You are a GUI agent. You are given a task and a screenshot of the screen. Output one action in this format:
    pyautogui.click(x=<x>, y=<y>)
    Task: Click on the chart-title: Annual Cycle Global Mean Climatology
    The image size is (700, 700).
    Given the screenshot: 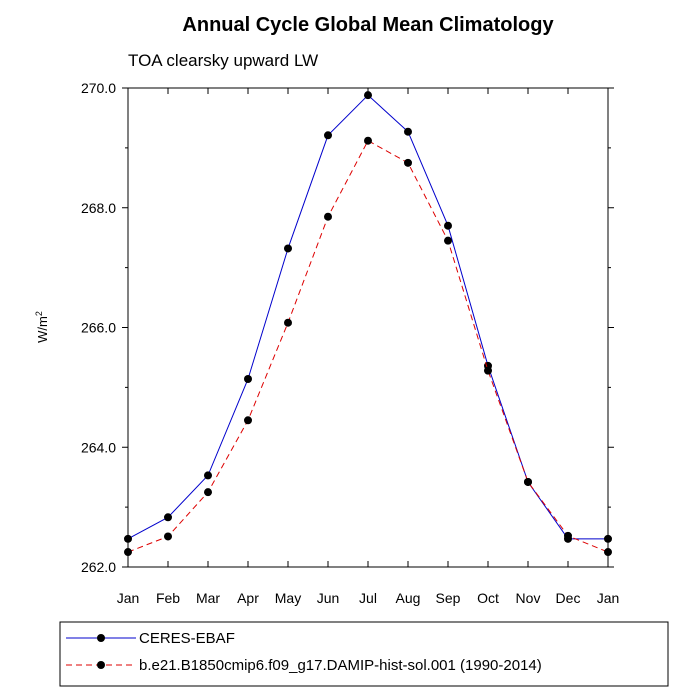 What is the action you would take?
    pyautogui.click(x=368, y=25)
    